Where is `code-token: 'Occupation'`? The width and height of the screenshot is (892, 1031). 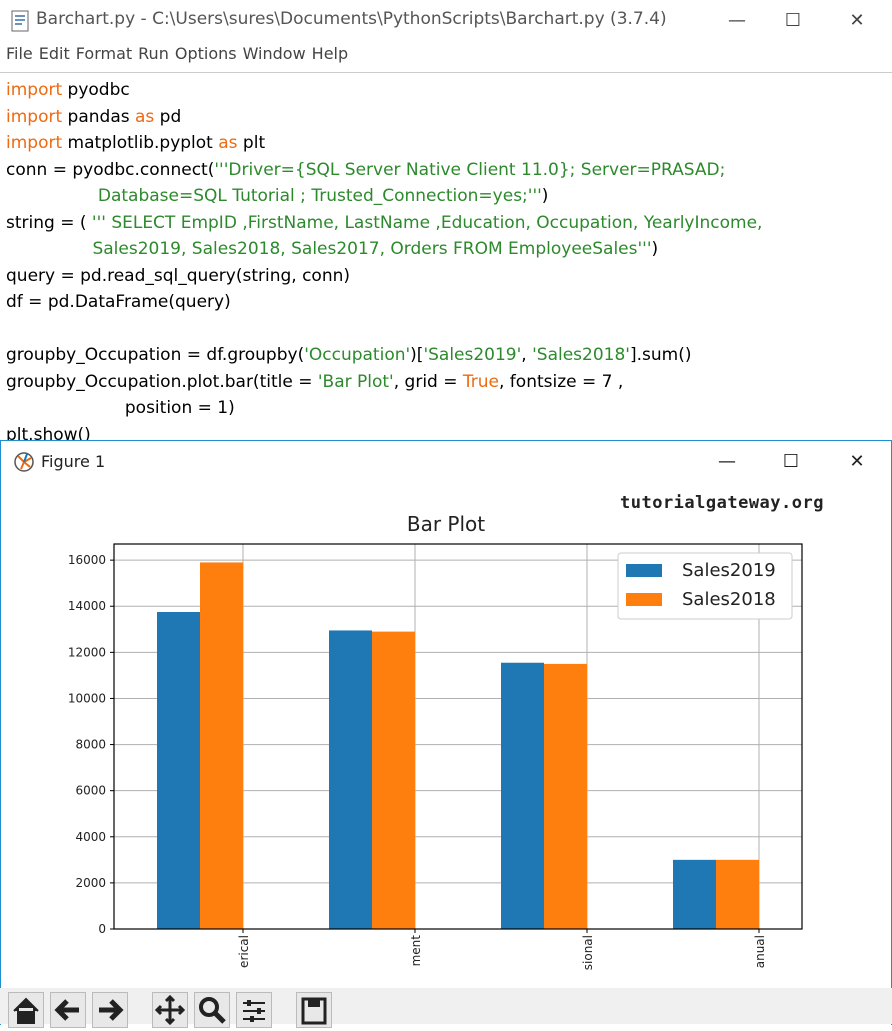
code-token: 'Occupation' is located at coordinates (357, 355).